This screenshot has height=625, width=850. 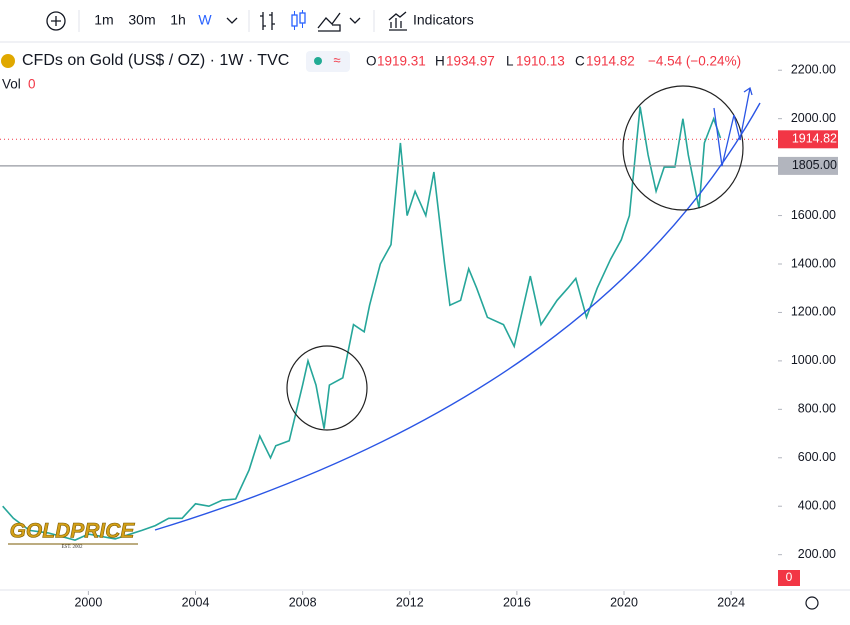 I want to click on ohlc-value: 1914.82, so click(x=610, y=61).